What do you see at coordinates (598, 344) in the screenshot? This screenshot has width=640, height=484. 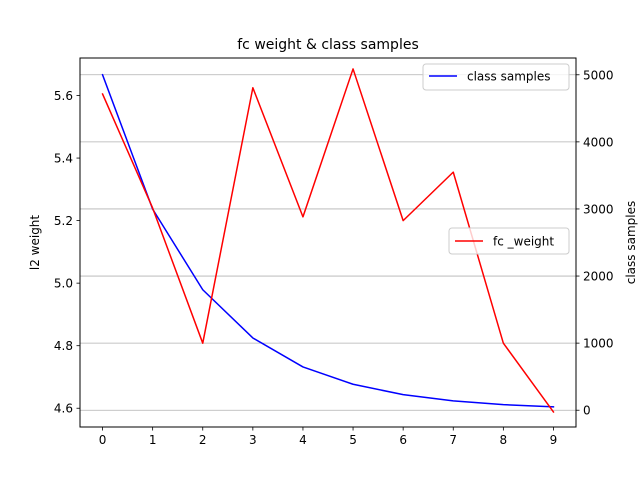 I see `y-right-tick-label-1: 1000` at bounding box center [598, 344].